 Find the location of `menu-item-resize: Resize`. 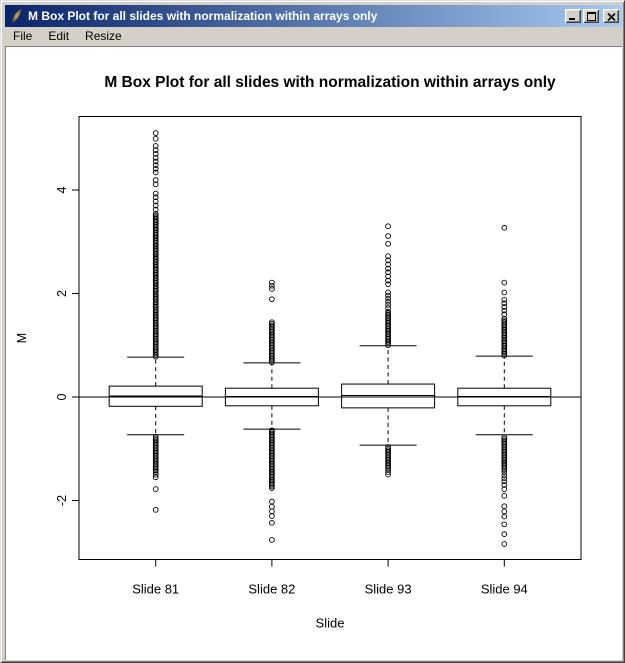

menu-item-resize: Resize is located at coordinates (103, 36).